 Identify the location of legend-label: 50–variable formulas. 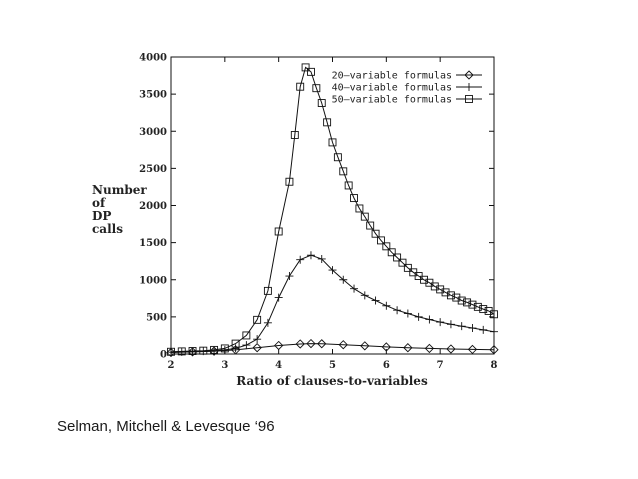
(392, 100).